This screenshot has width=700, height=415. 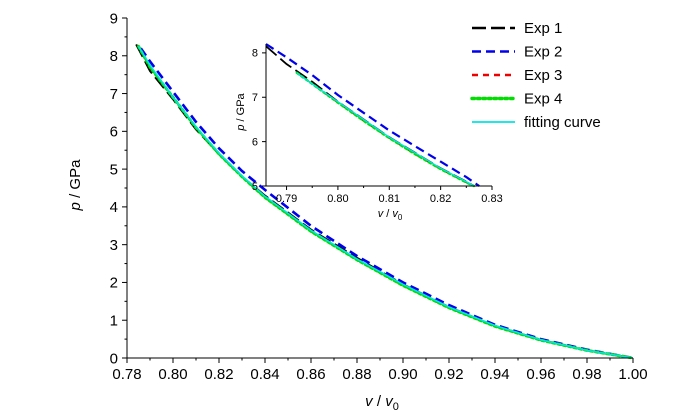 What do you see at coordinates (562, 122) in the screenshot?
I see `legend-label-fitting-curve: fitting curve` at bounding box center [562, 122].